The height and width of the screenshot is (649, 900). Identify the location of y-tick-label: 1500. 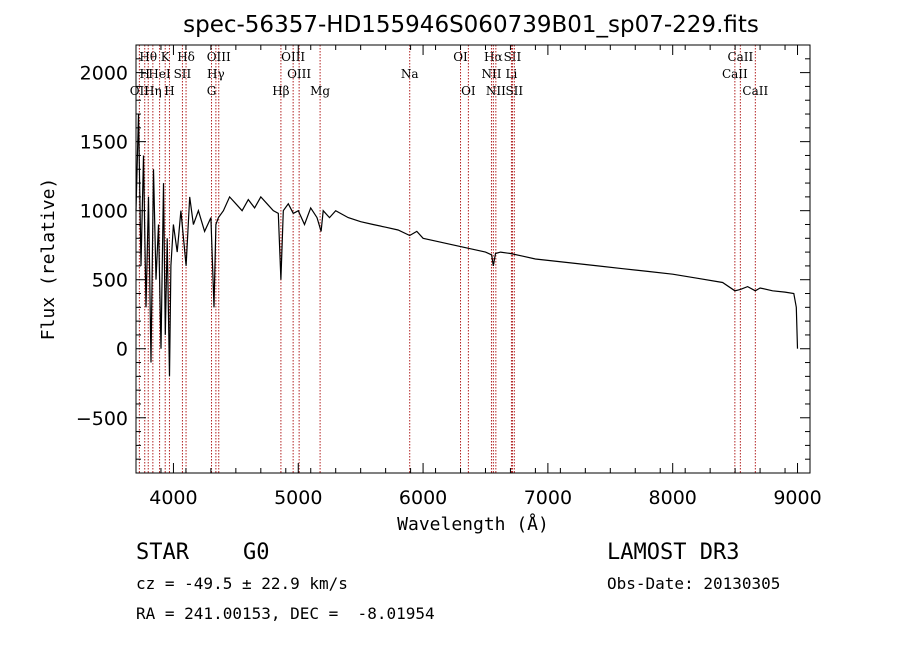
(104, 143).